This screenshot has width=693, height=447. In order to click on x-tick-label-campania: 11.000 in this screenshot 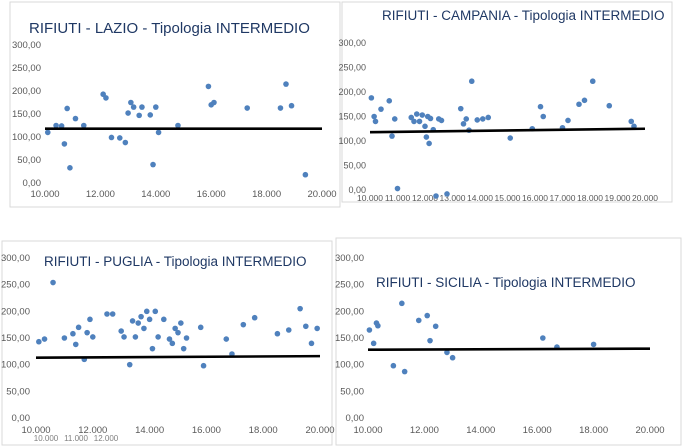, I will do `click(398, 198)`.